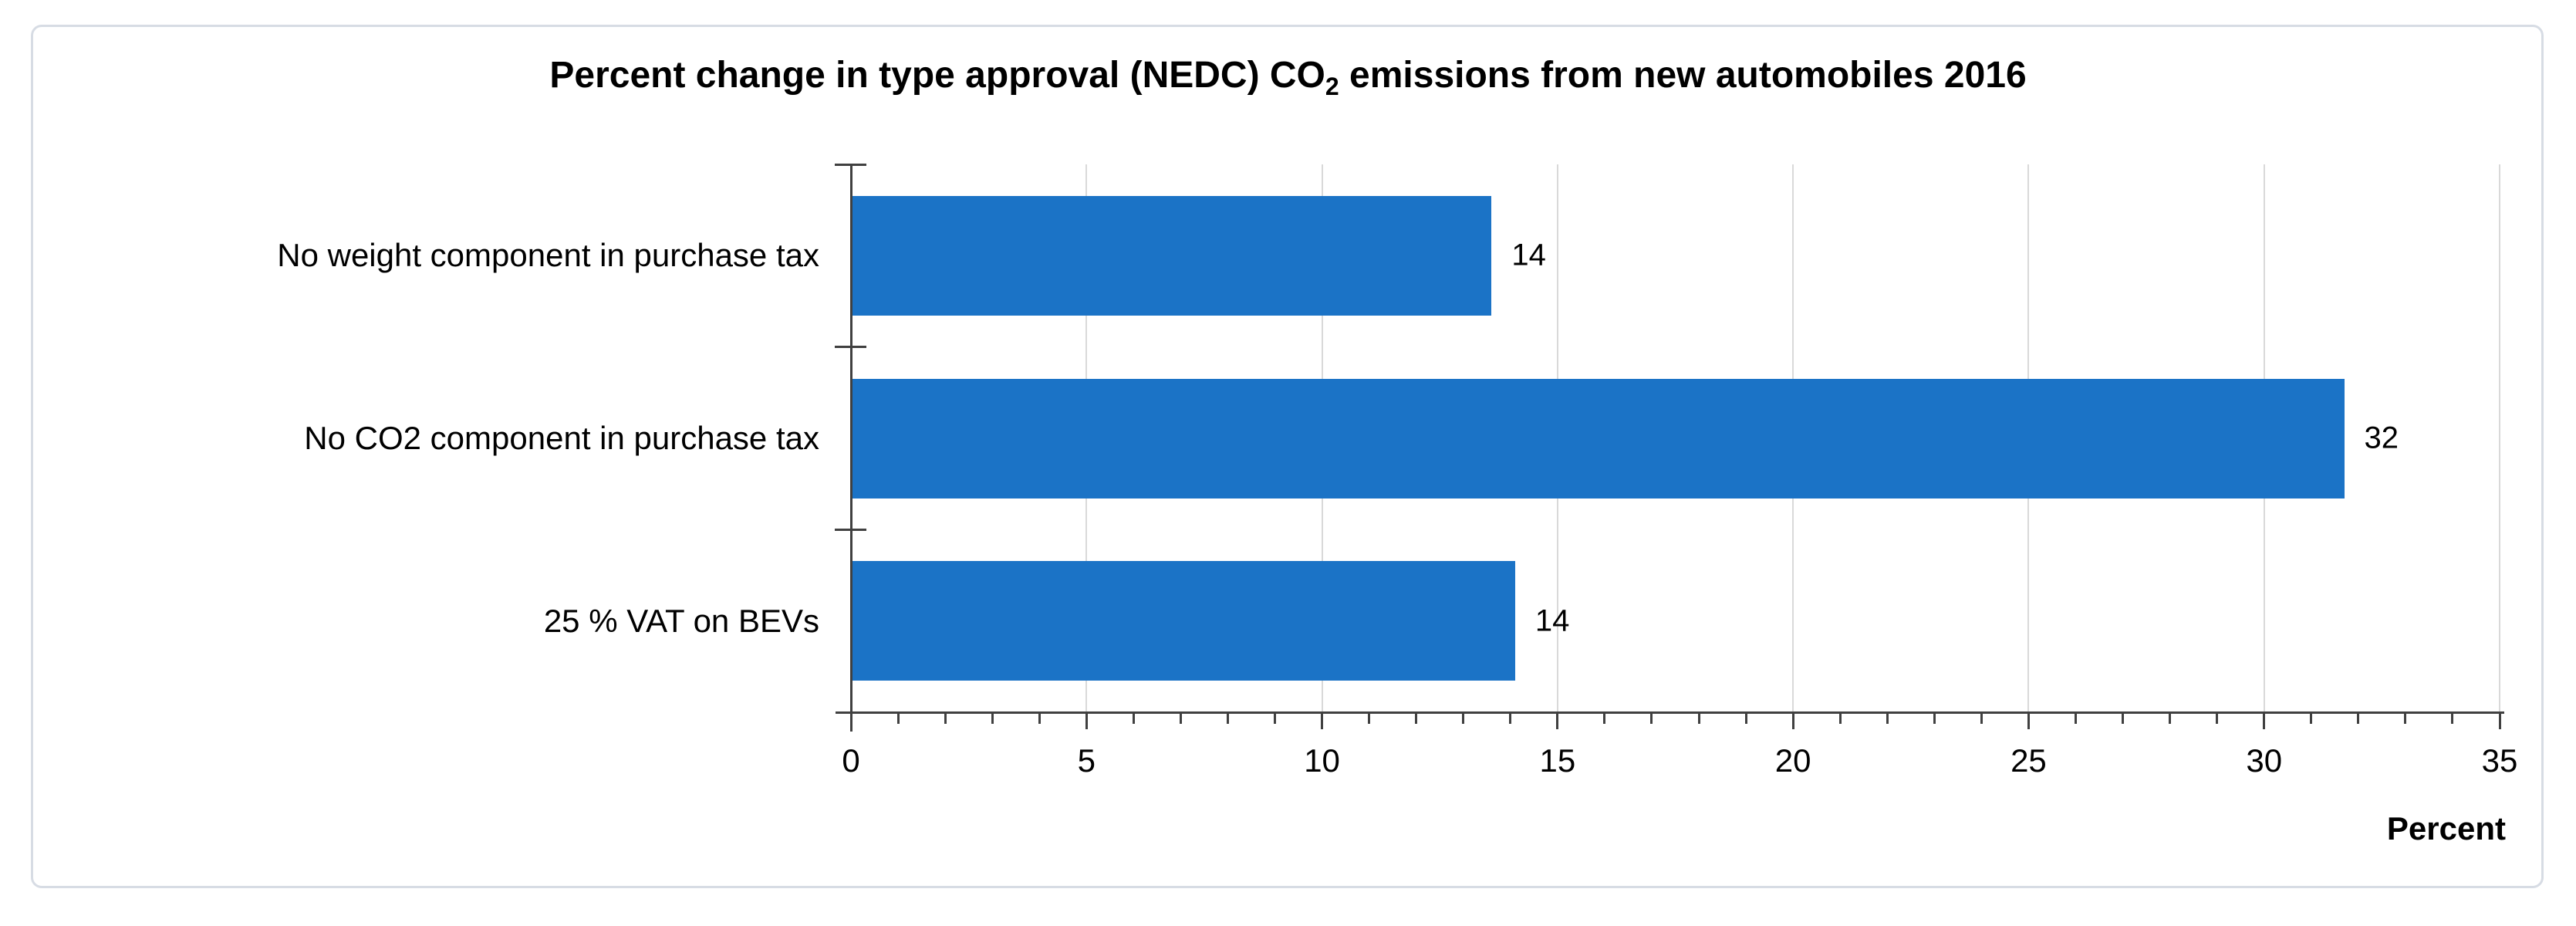  What do you see at coordinates (1322, 760) in the screenshot?
I see `x-tick-label-10: 10` at bounding box center [1322, 760].